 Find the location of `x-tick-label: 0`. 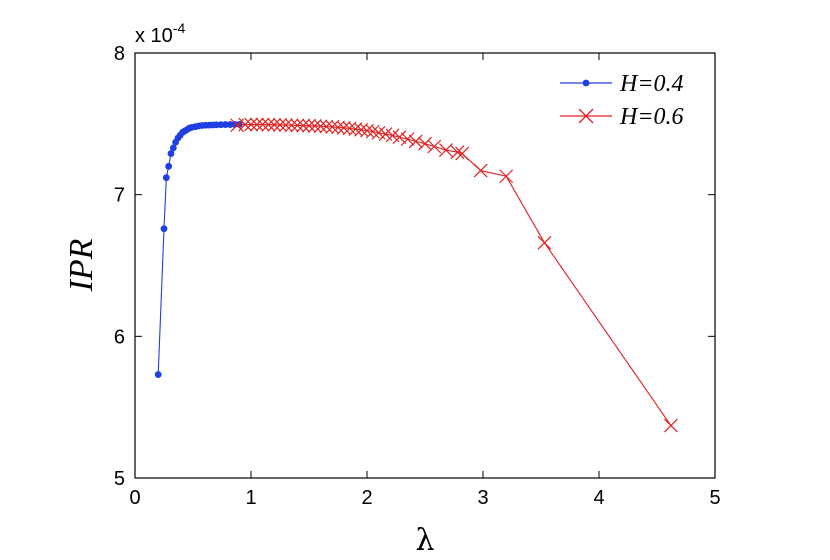

x-tick-label: 0 is located at coordinates (134, 498).